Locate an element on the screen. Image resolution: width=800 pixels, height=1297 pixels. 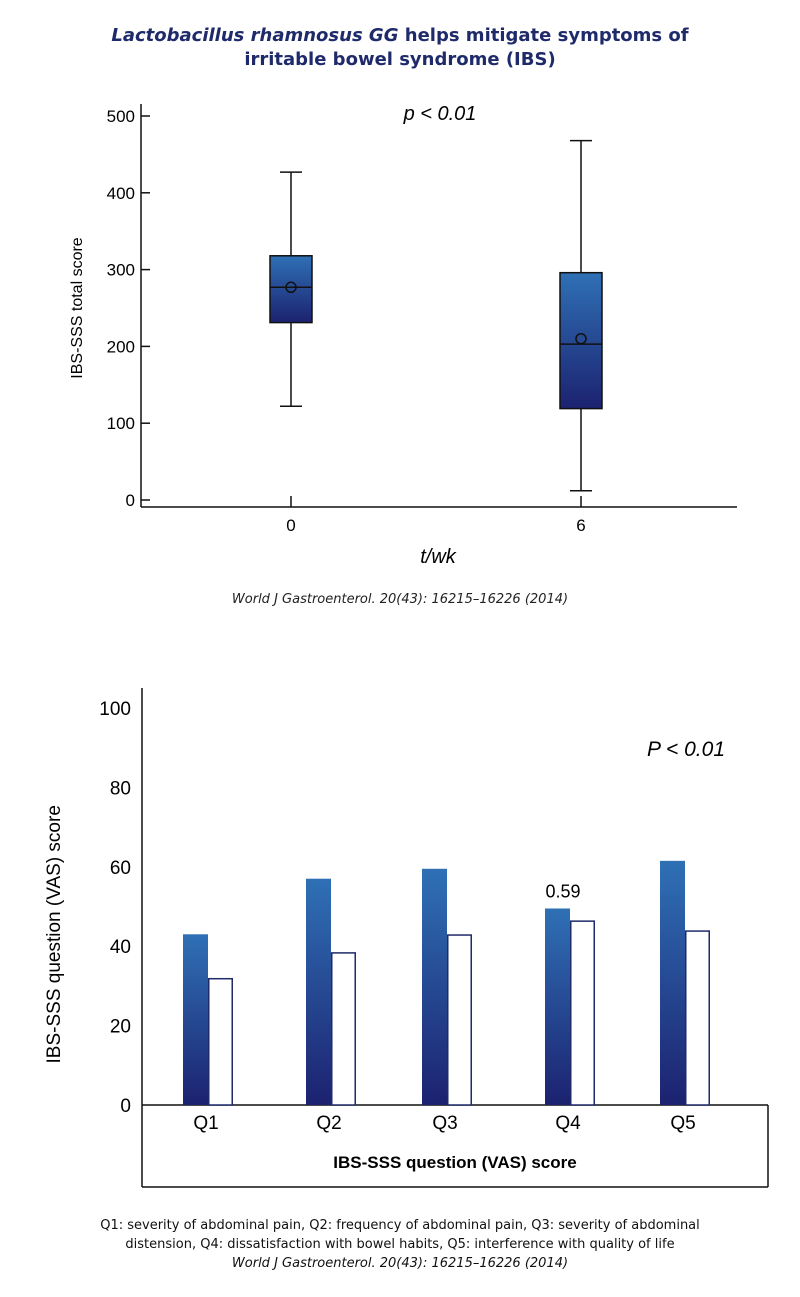
x-axis-label: t/wk is located at coordinates (438, 557).